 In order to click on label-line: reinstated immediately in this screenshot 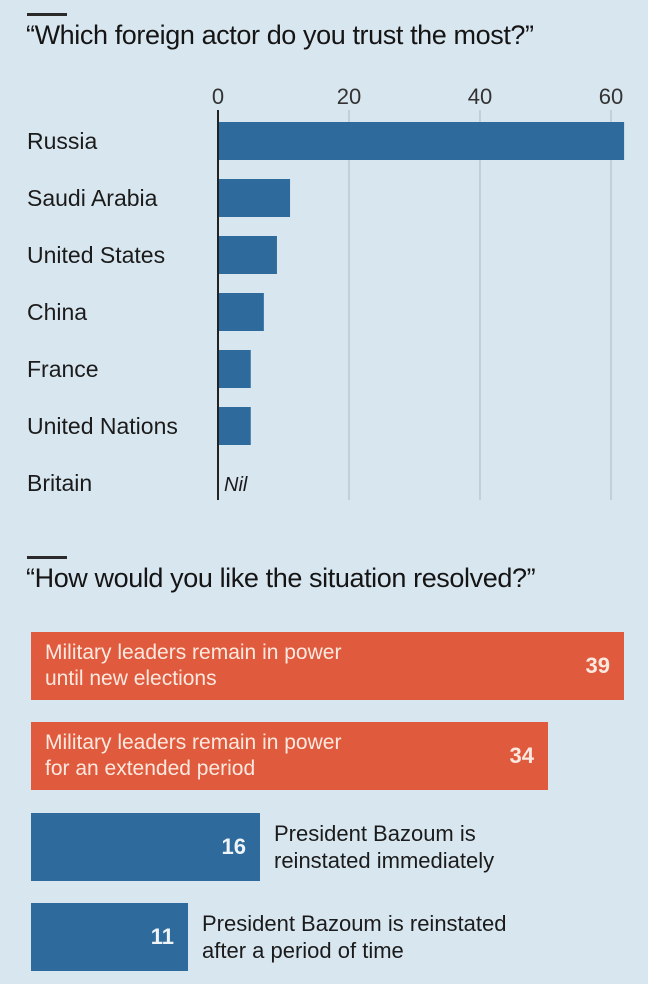, I will do `click(384, 860)`.